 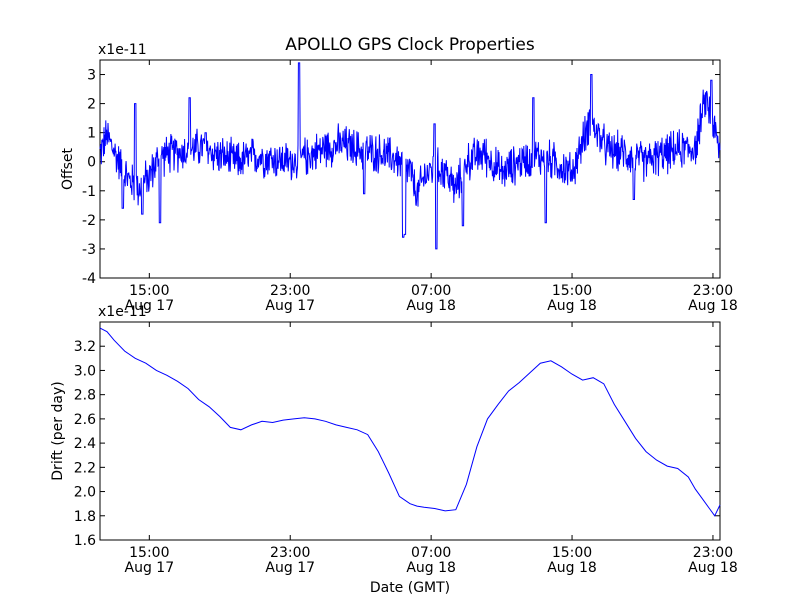 What do you see at coordinates (85, 371) in the screenshot?
I see `drift-ytick-label: 3.0` at bounding box center [85, 371].